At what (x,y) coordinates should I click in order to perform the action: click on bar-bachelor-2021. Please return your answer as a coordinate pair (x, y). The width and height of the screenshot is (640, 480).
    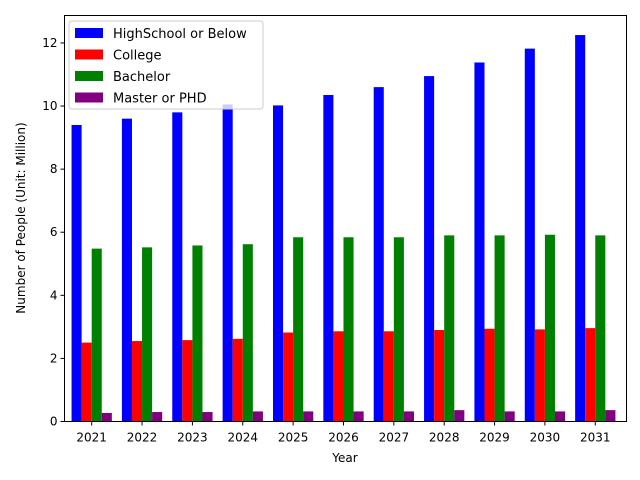
    Looking at the image, I should click on (96, 335).